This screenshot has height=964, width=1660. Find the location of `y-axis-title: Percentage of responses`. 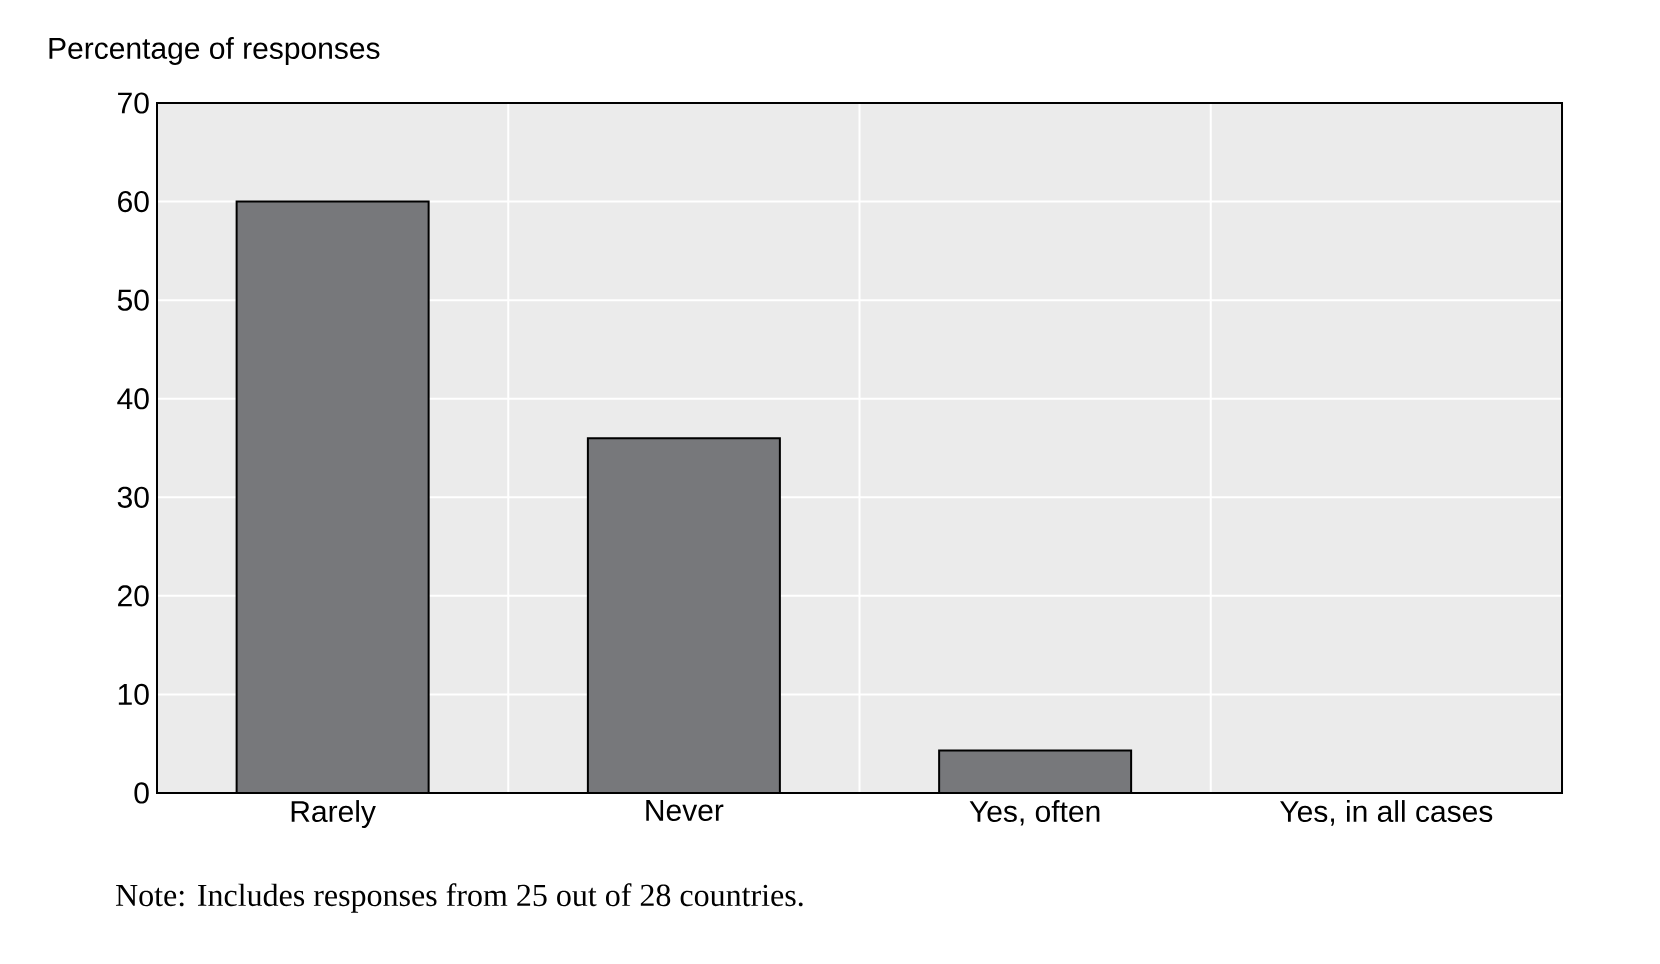

y-axis-title: Percentage of responses is located at coordinates (214, 50).